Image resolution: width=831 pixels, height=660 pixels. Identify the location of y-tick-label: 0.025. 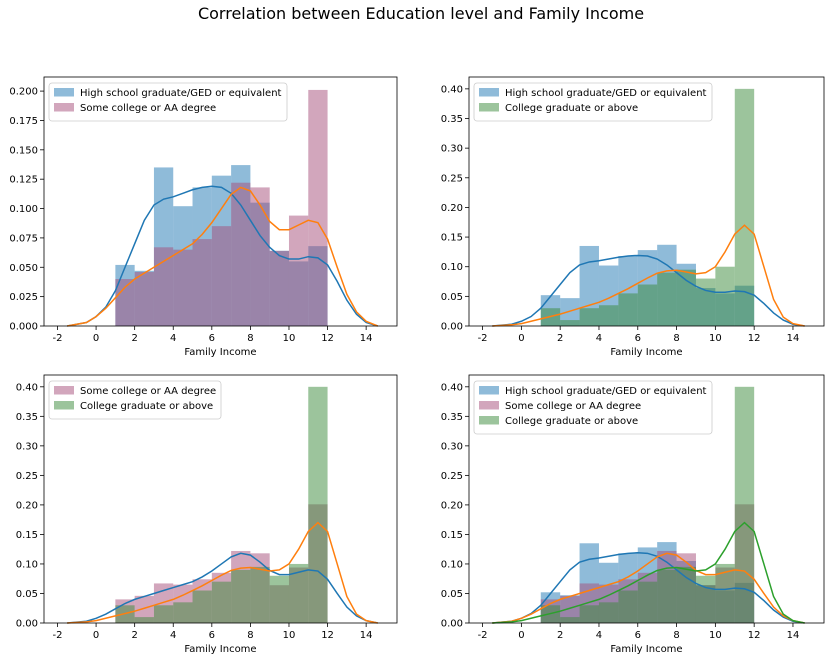
(23, 297).